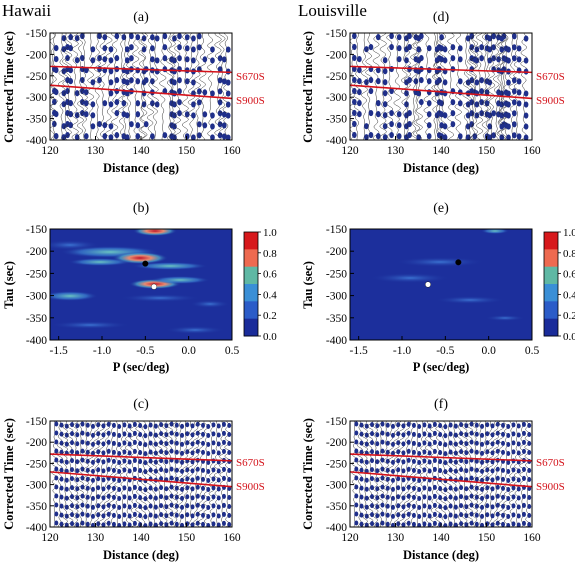  What do you see at coordinates (340, 87) in the screenshot?
I see `panel-d-y-ticks: -150 -200 -250 -300 -350 -400` at bounding box center [340, 87].